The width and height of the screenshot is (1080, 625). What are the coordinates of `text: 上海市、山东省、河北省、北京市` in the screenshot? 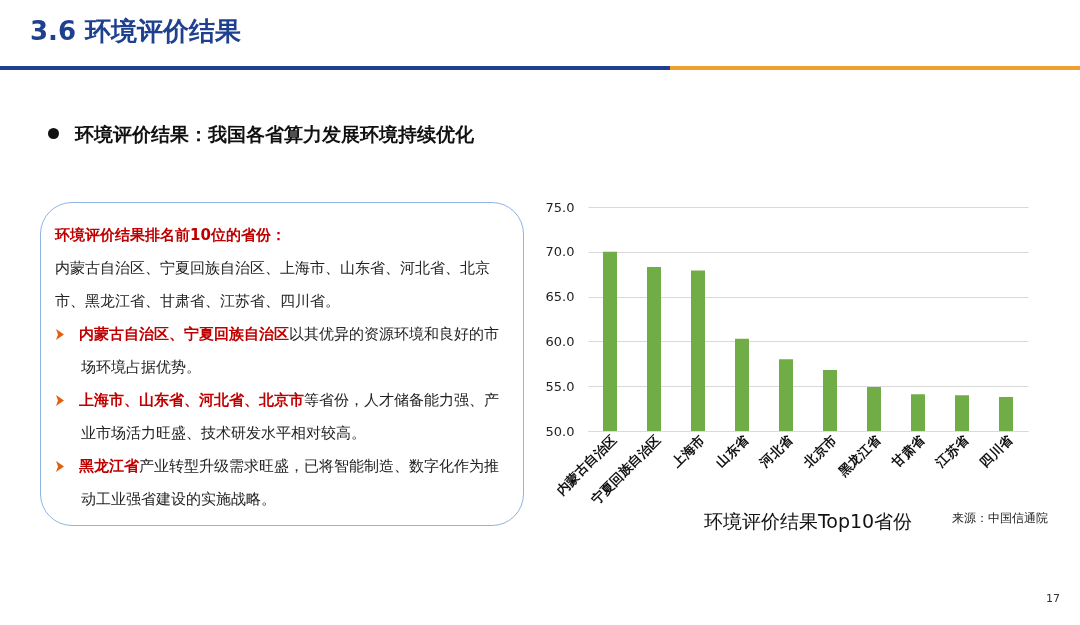 It's located at (191, 400).